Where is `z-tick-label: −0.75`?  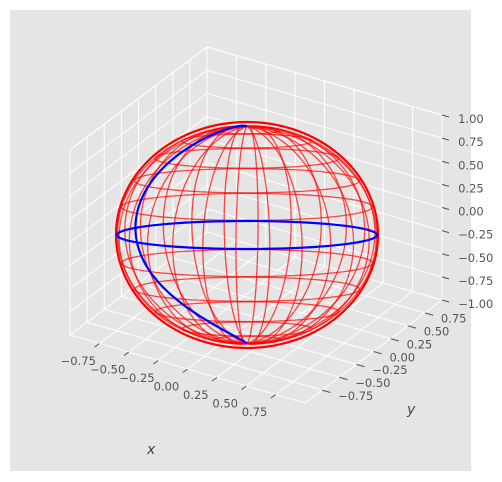
z-tick-label: −0.75 is located at coordinates (475, 281).